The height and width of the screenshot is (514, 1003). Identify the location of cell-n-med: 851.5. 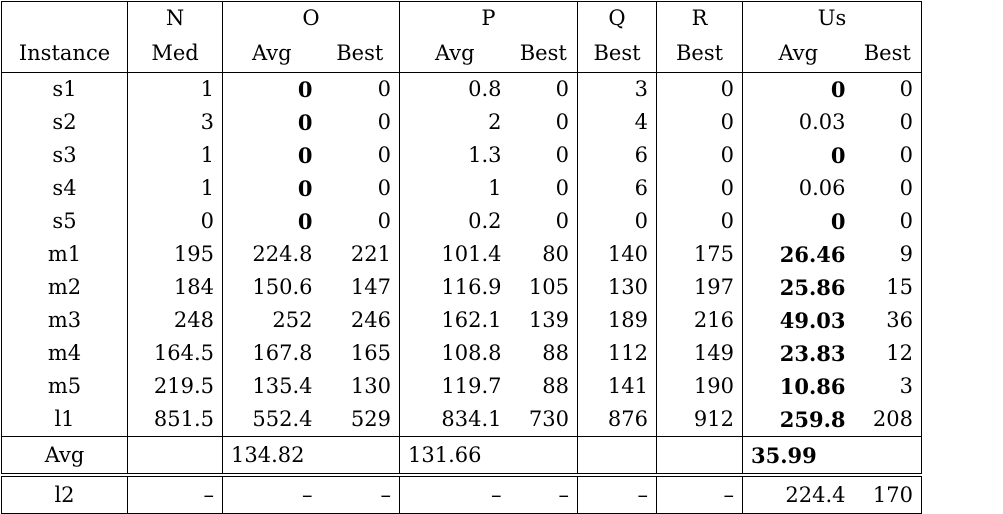
(175, 420).